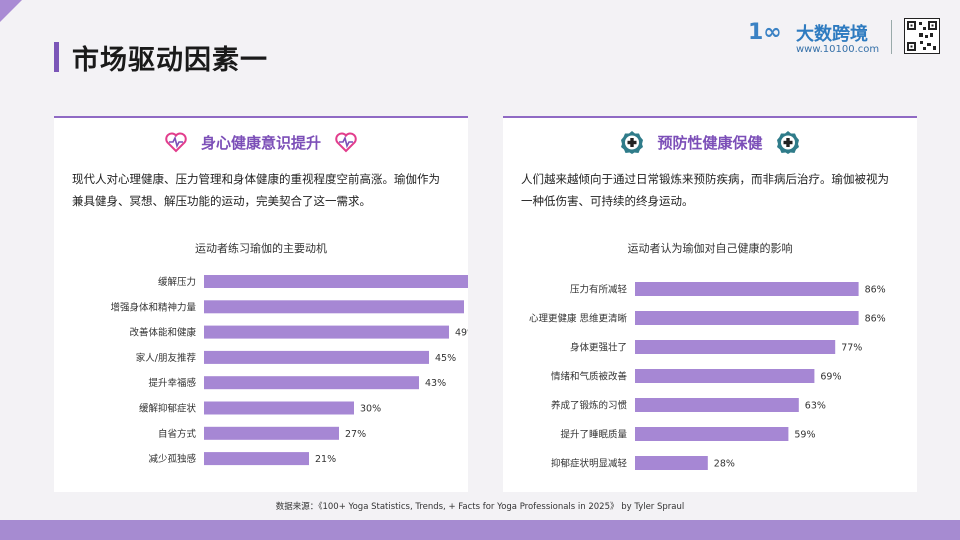  What do you see at coordinates (355, 434) in the screenshot?
I see `value-label: 27%` at bounding box center [355, 434].